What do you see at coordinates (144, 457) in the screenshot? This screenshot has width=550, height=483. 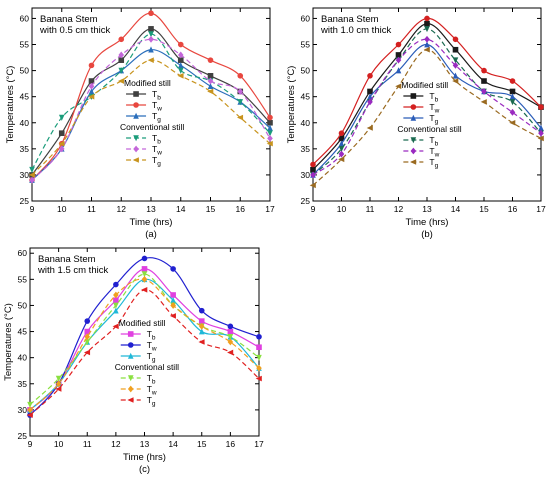 I see `x-axis-label: Time (hrs)` at bounding box center [144, 457].